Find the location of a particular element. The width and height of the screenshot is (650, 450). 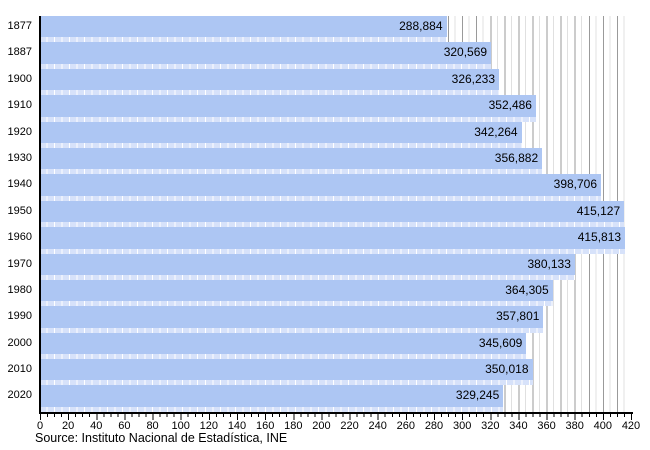

bar-value-label: 345,609 is located at coordinates (500, 342).